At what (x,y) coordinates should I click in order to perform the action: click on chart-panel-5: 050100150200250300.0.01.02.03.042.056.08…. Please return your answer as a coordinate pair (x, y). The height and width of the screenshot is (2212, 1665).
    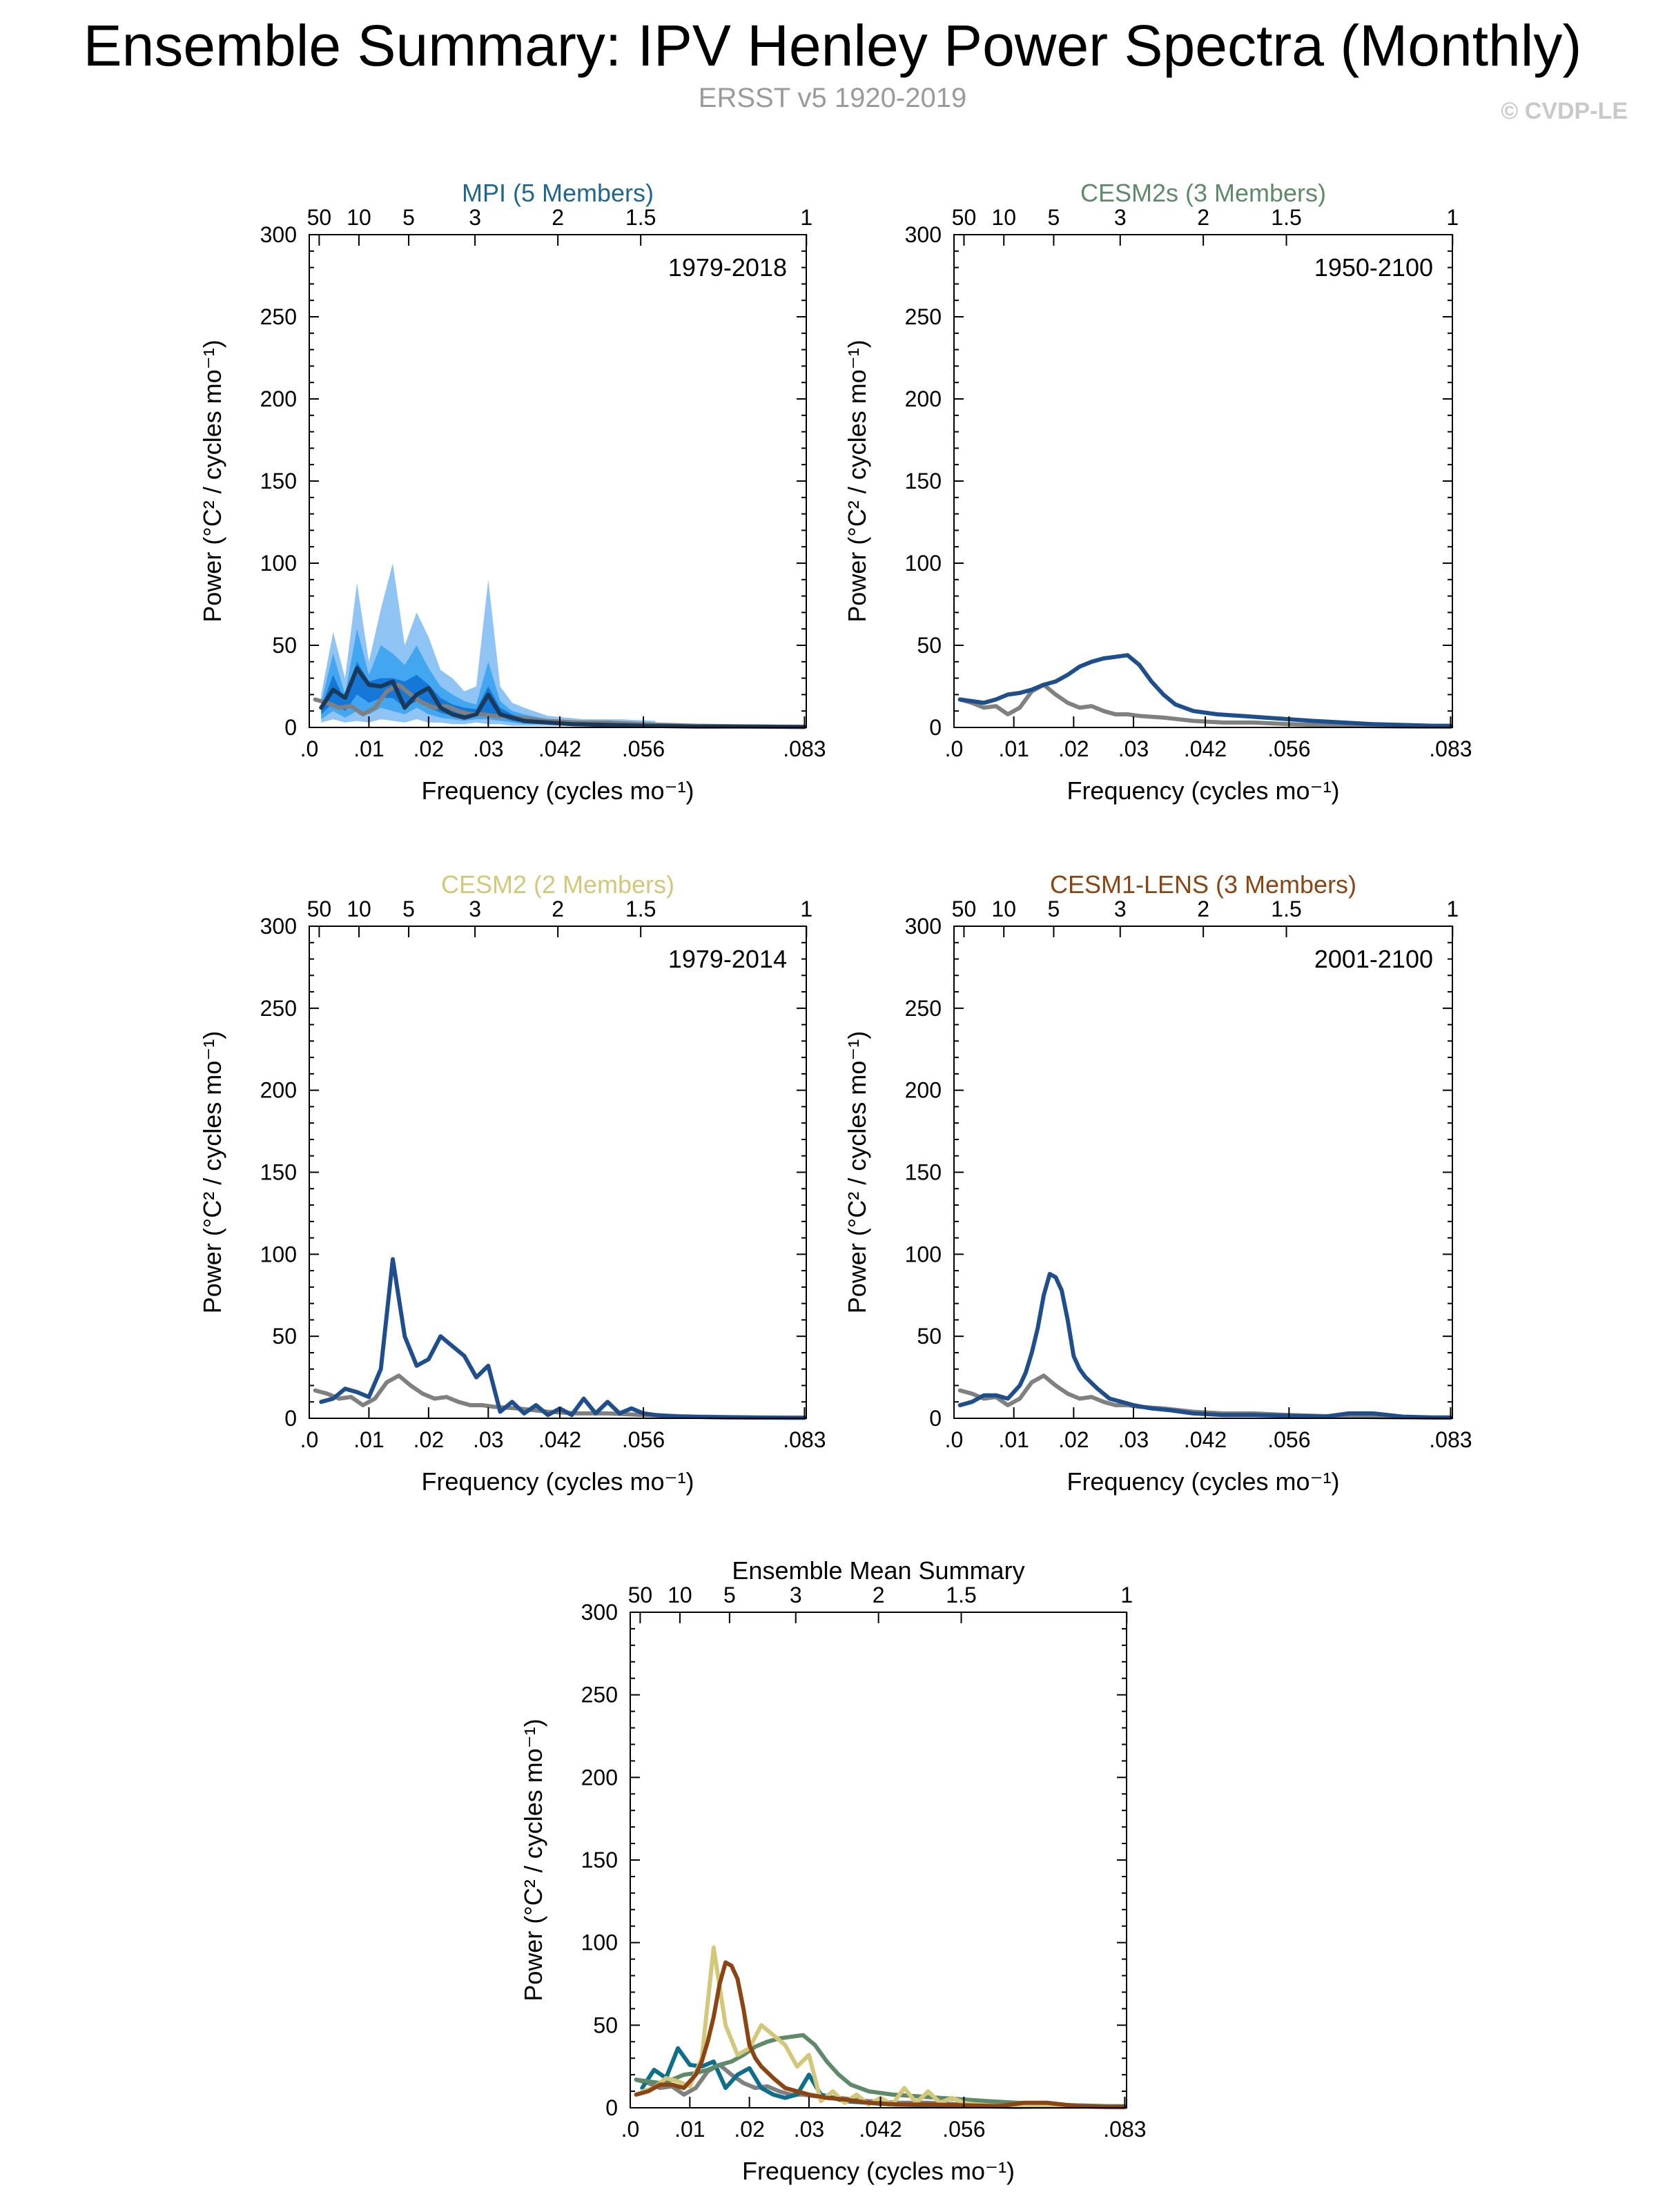
    Looking at the image, I should click on (833, 1871).